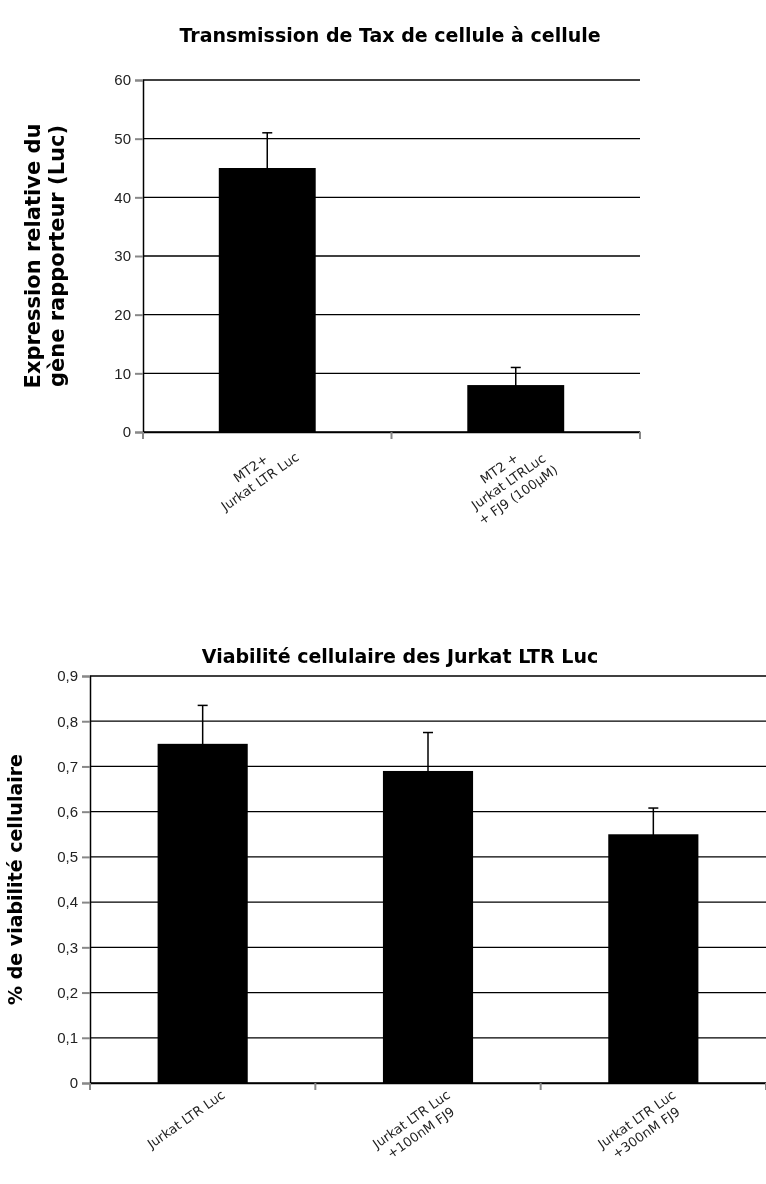 The width and height of the screenshot is (766, 1184). Describe the element at coordinates (45, 256) in the screenshot. I see `y-axis-title: Expression relative du gène rapporteur (Luc)` at that location.